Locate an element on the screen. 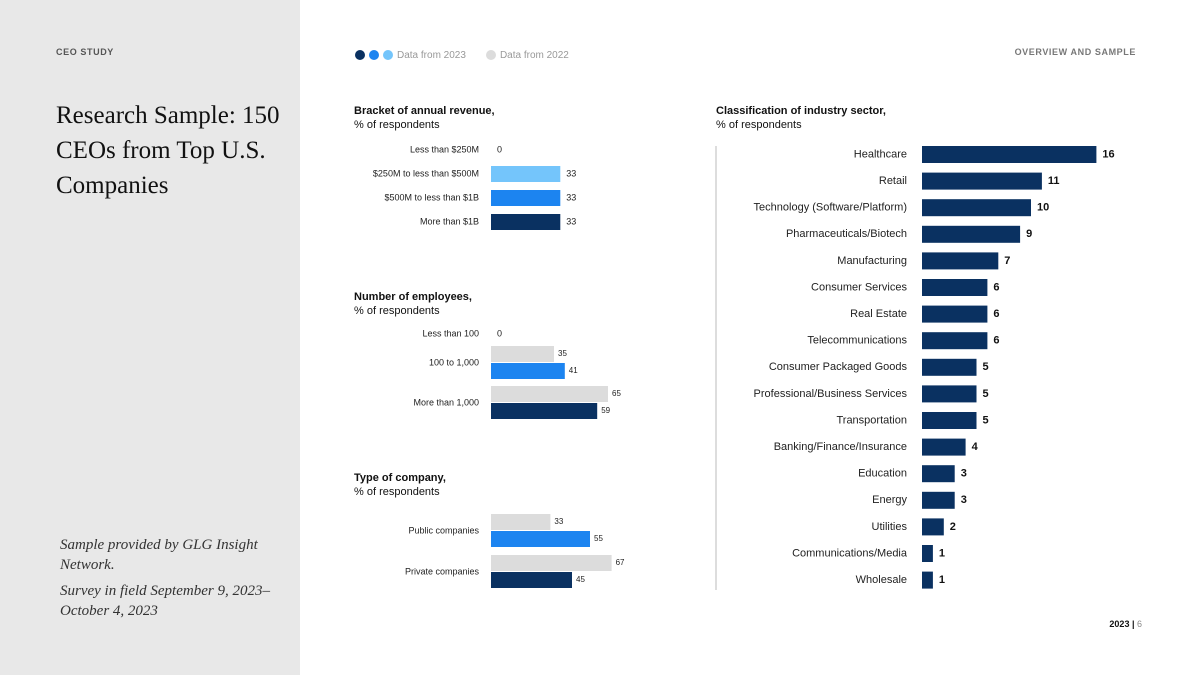  industry-category-label: Utilities is located at coordinates (890, 527).